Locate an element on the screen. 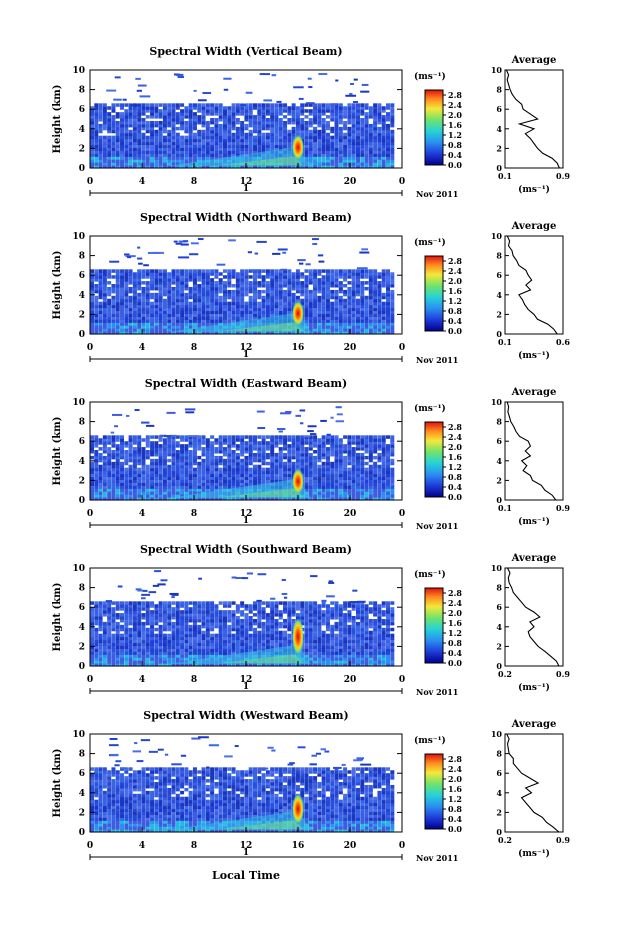 This screenshot has width=624, height=929. x-tick-label: 0 is located at coordinates (90, 182).